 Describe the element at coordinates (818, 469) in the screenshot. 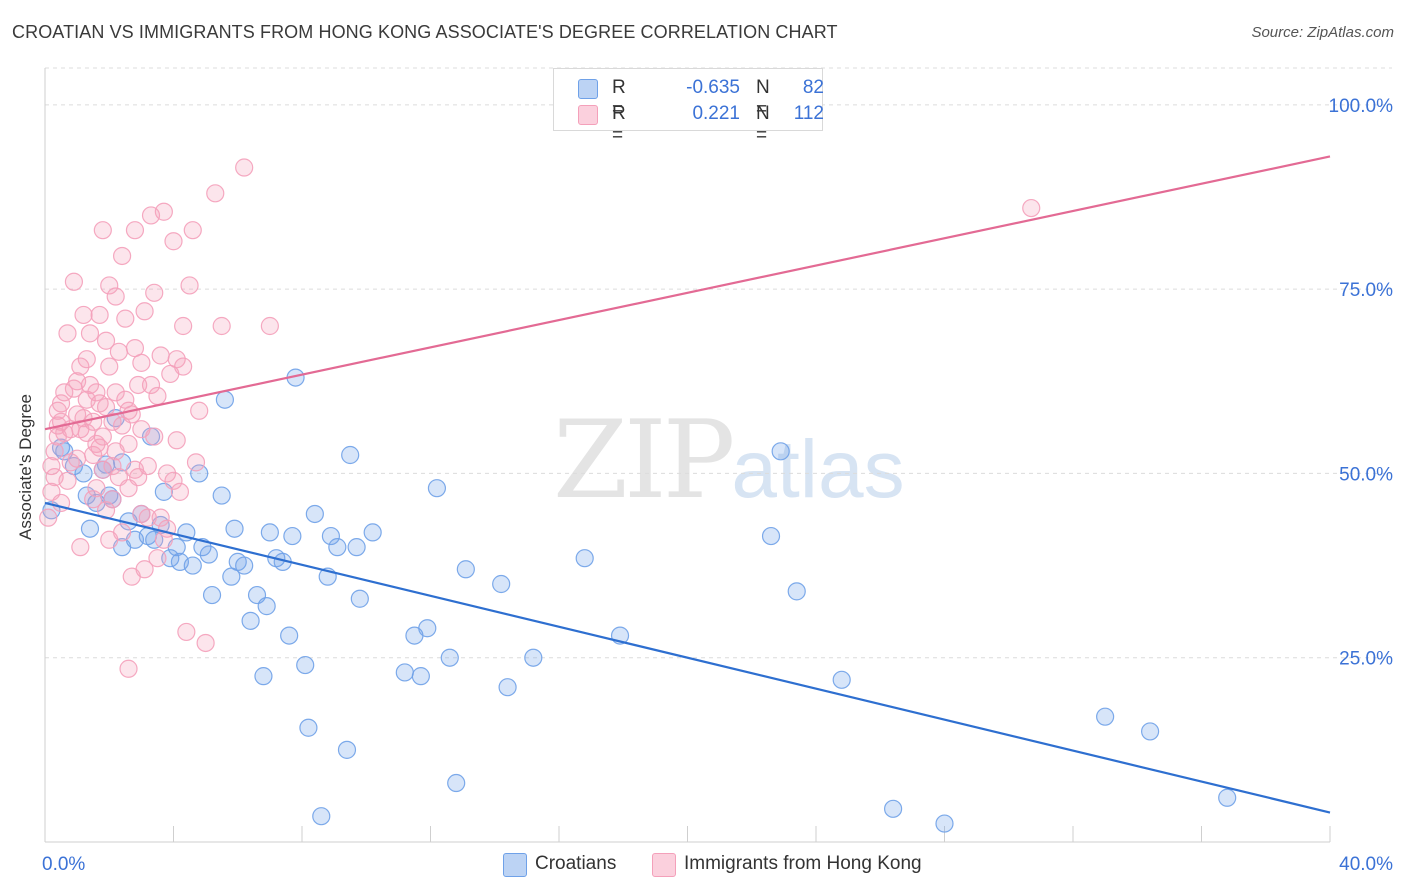

I see `watermark-atlas: atlas` at that location.